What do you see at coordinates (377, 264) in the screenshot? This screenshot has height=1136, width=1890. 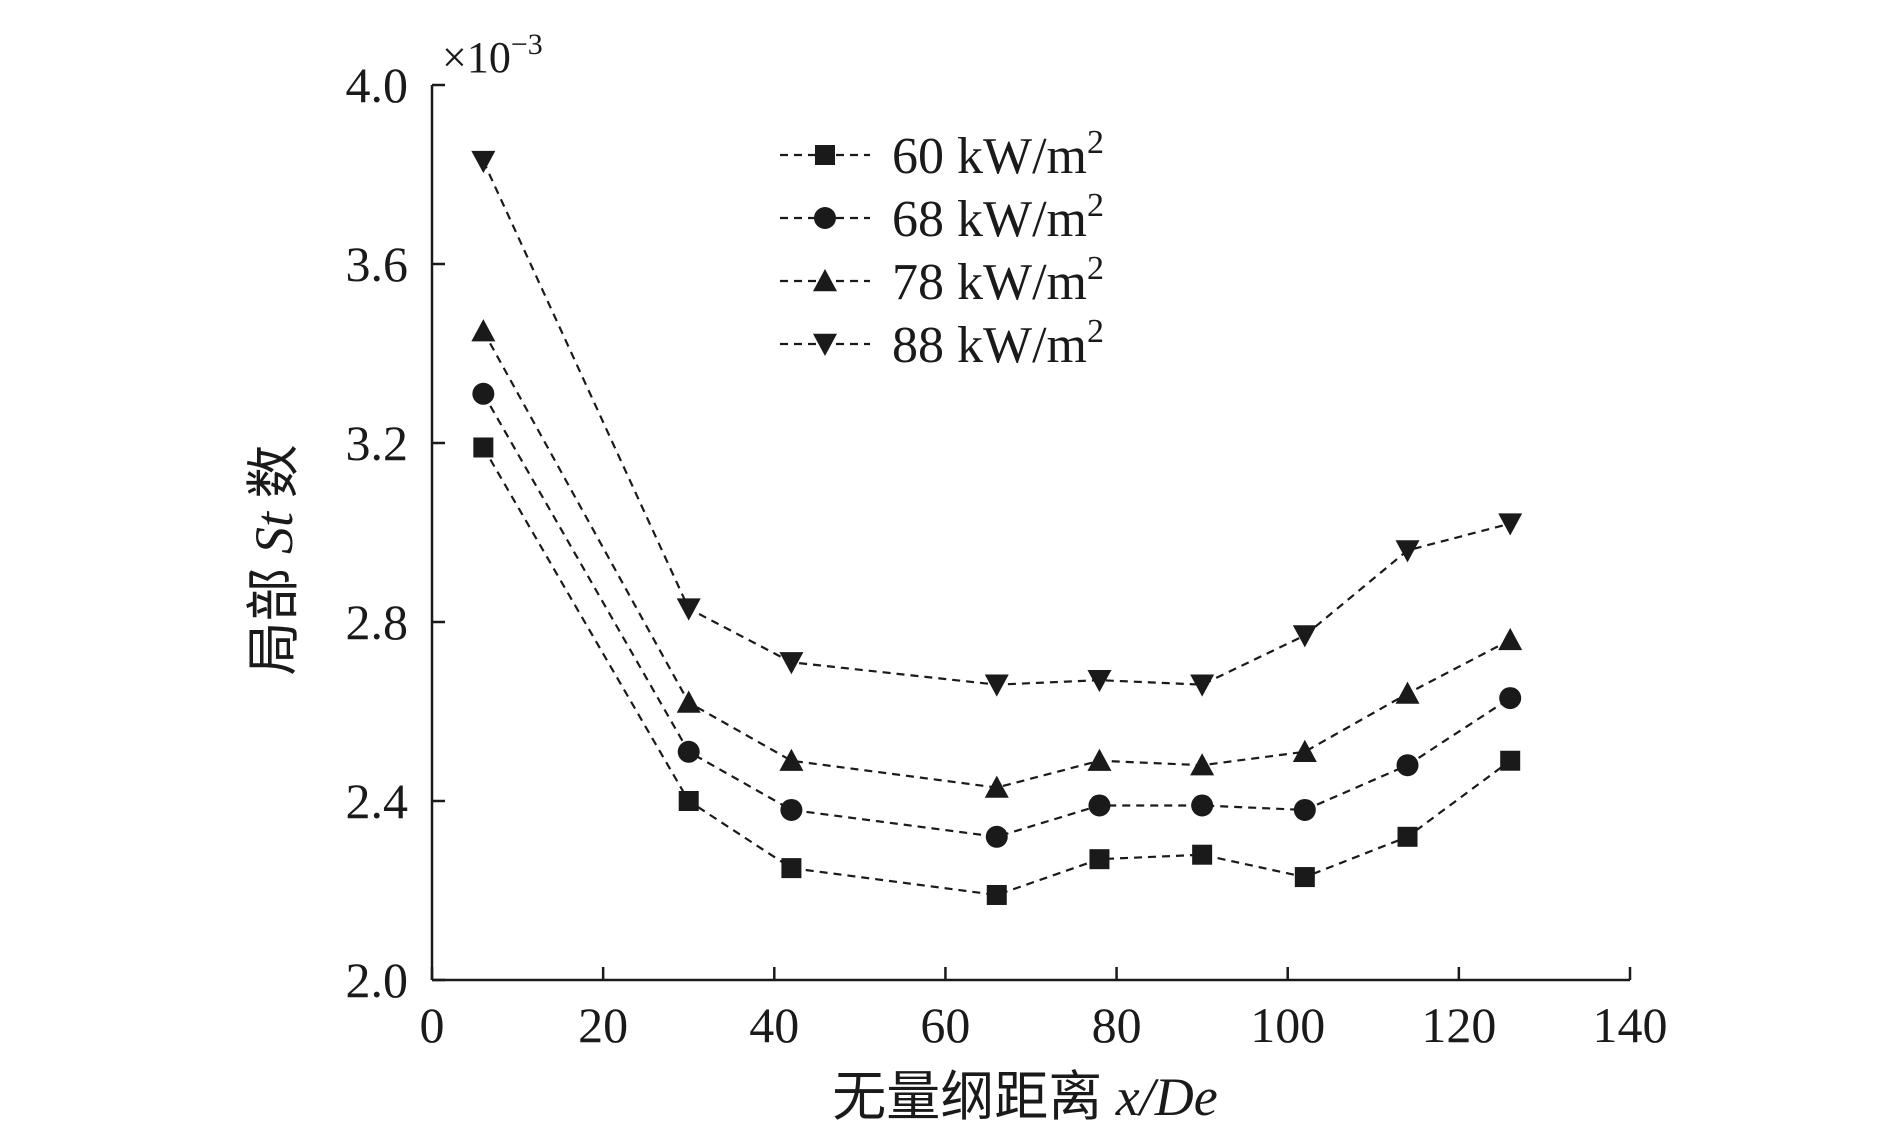 I see `y-tick-label: 3.6` at bounding box center [377, 264].